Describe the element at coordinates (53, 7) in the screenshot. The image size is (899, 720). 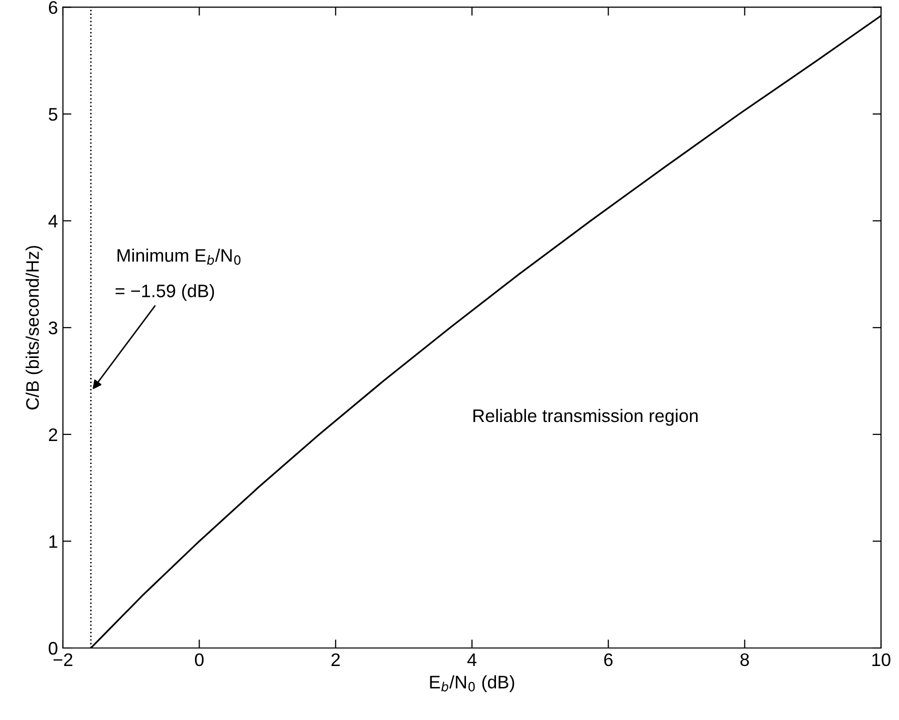
I see `y-tick-label: 6` at that location.